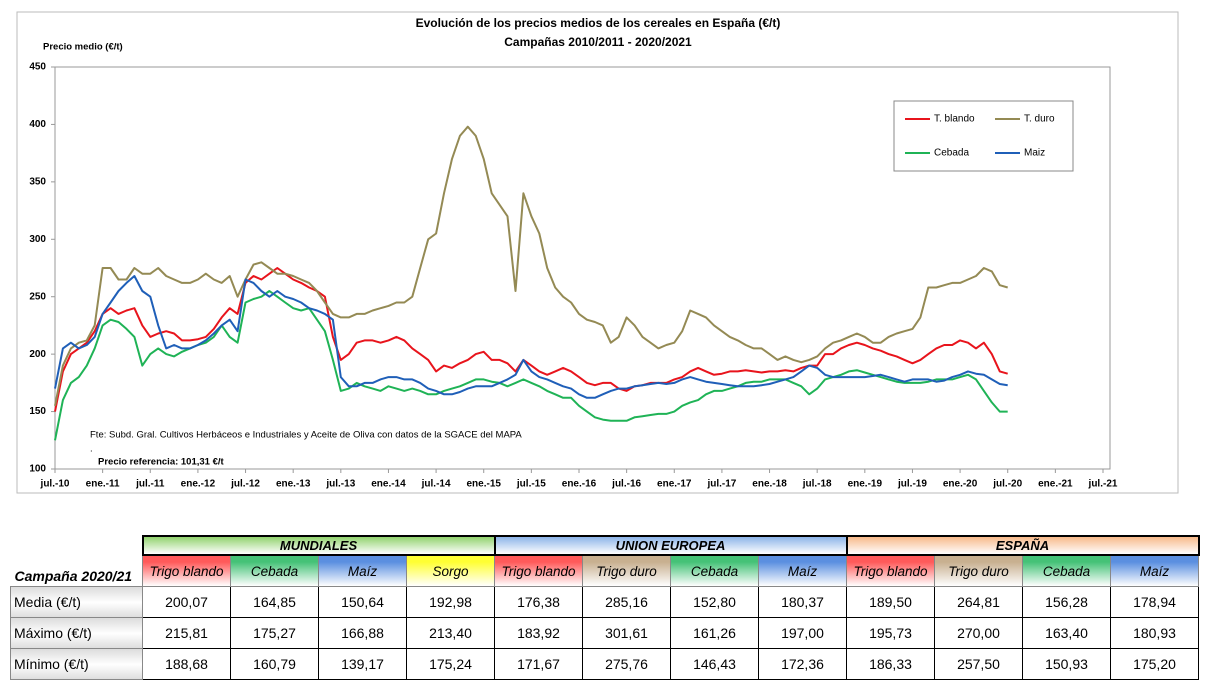 The height and width of the screenshot is (689, 1217). I want to click on x-tick-label: ene.-13, so click(293, 484).